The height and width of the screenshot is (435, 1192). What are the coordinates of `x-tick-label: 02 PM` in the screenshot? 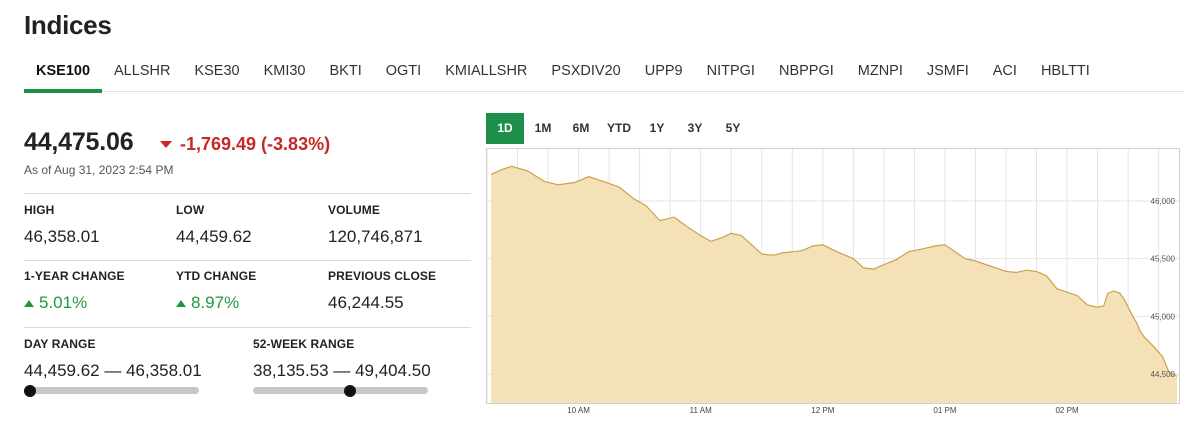 It's located at (1067, 410).